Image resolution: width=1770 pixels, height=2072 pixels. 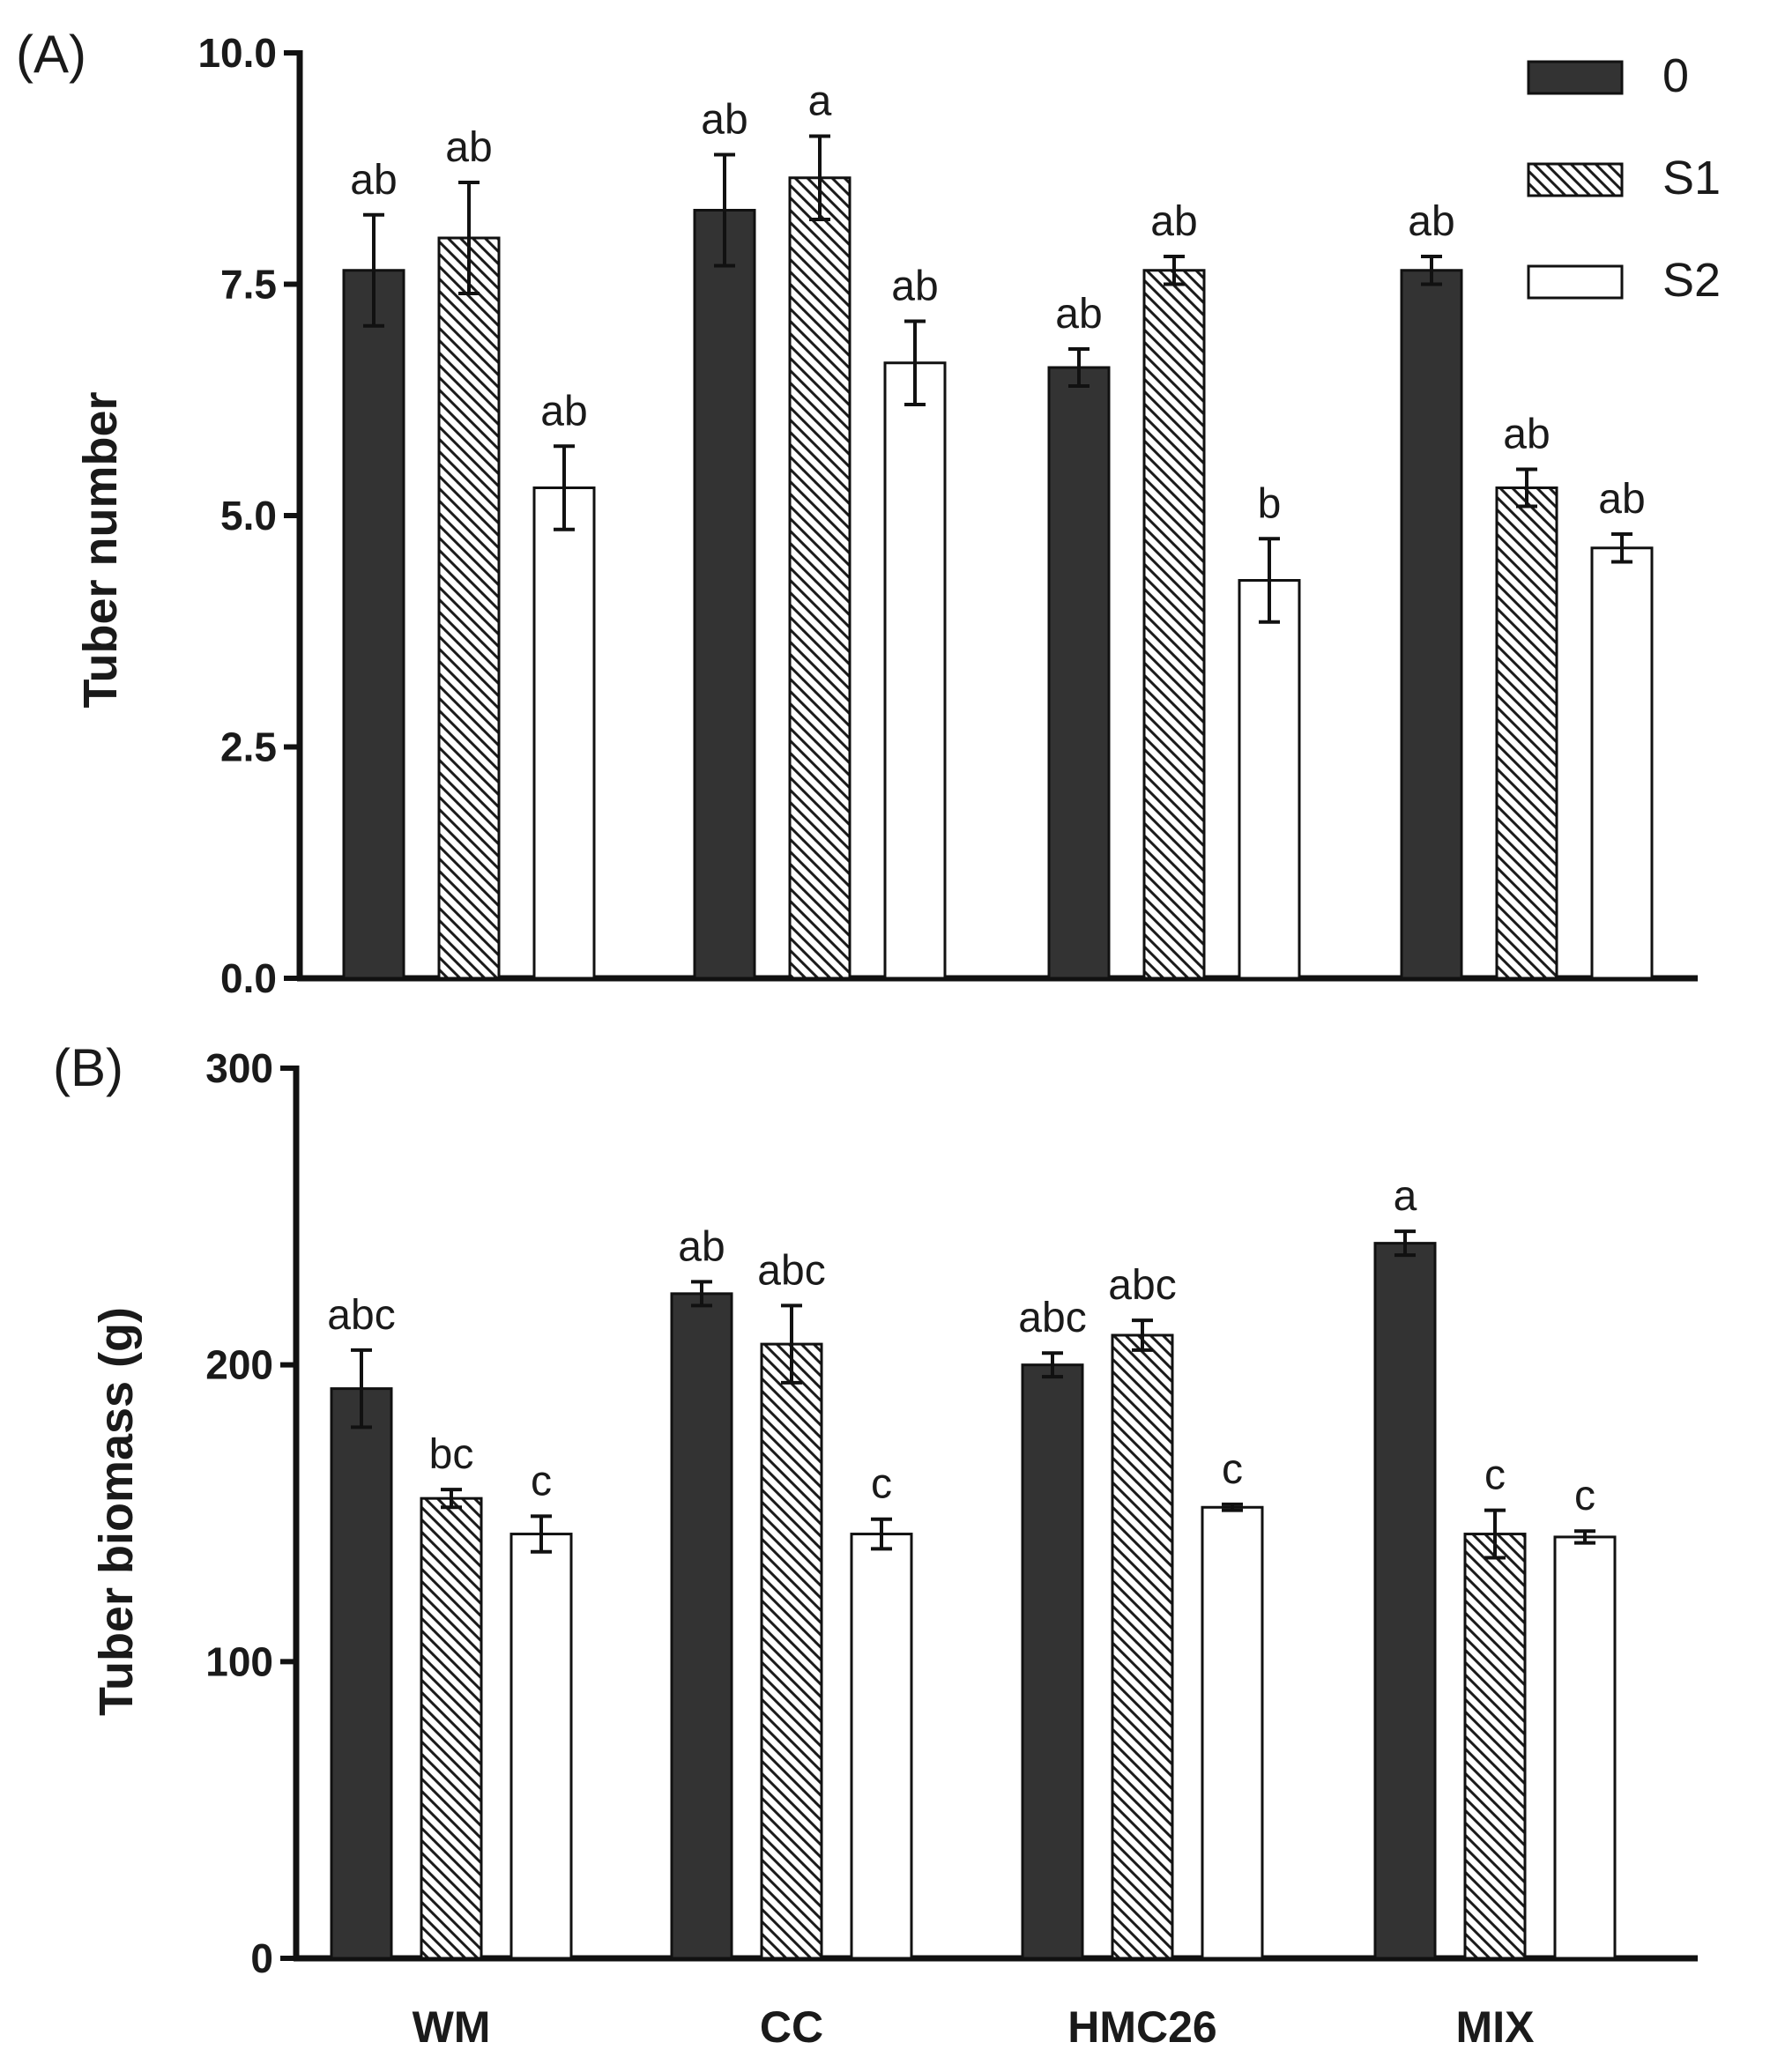 I want to click on y-tick-label: 100, so click(x=239, y=1661).